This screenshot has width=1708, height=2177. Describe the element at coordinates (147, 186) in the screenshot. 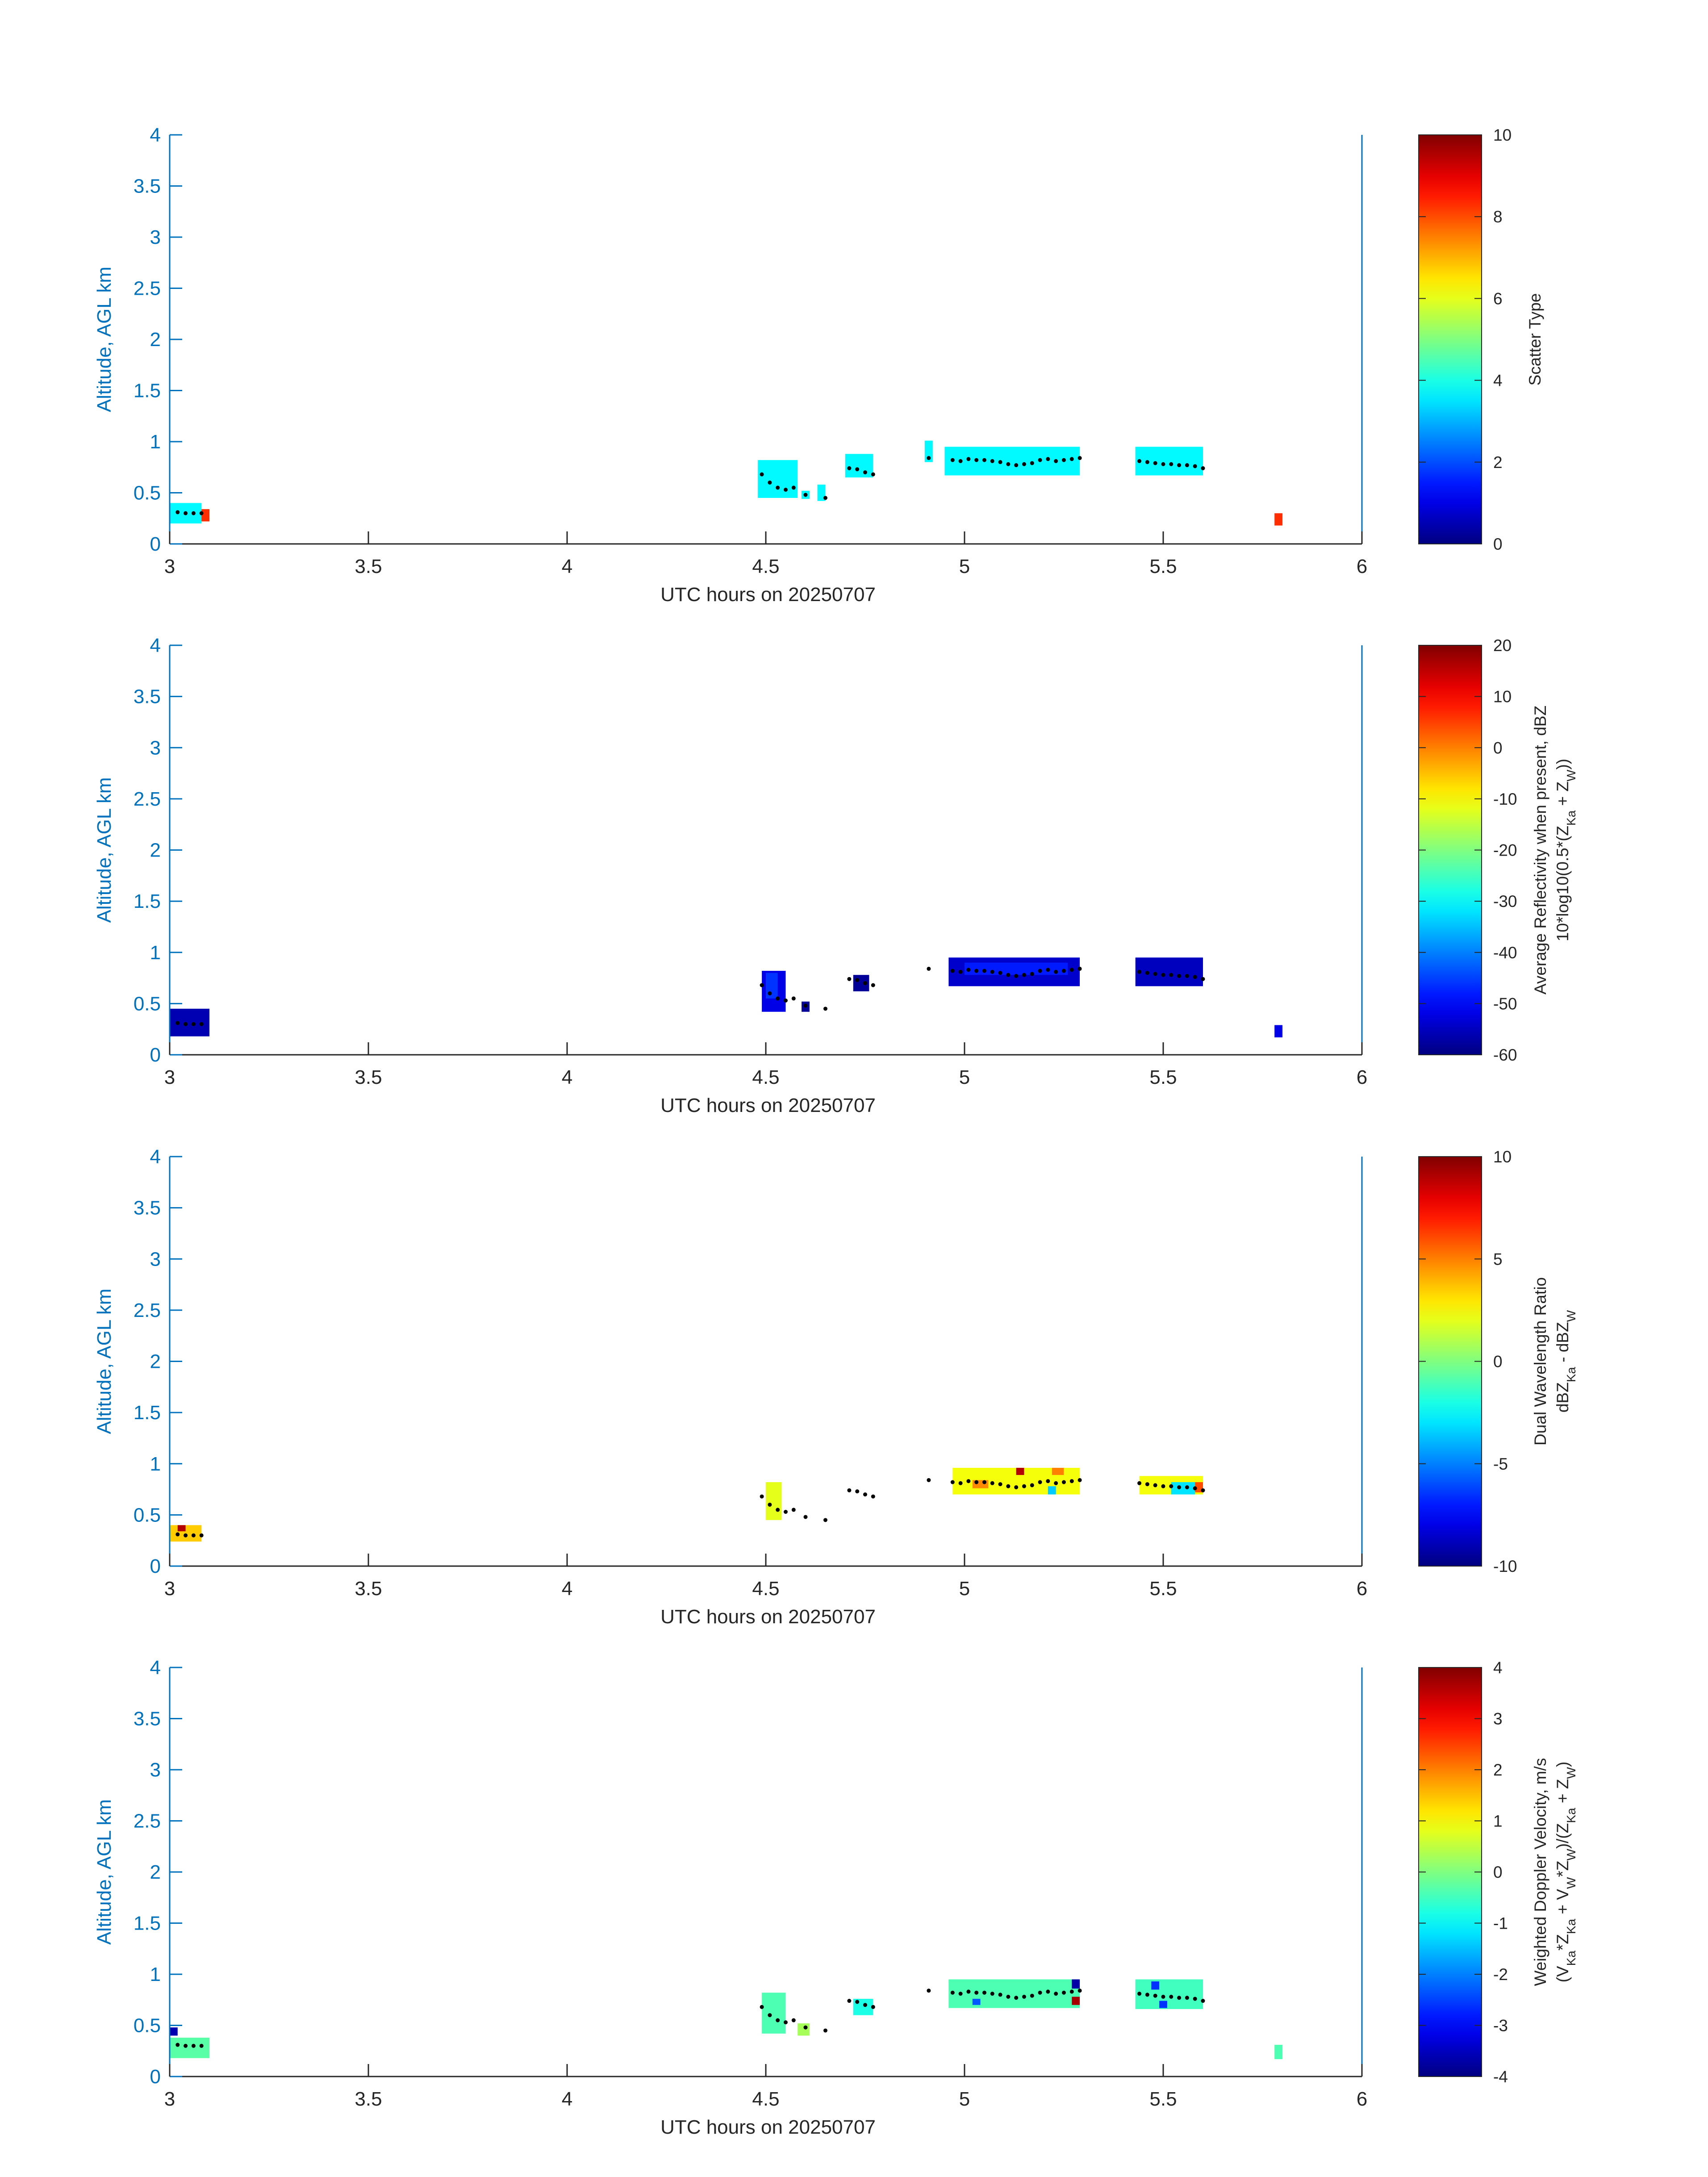

I see `y-tick-label: 3.5` at that location.